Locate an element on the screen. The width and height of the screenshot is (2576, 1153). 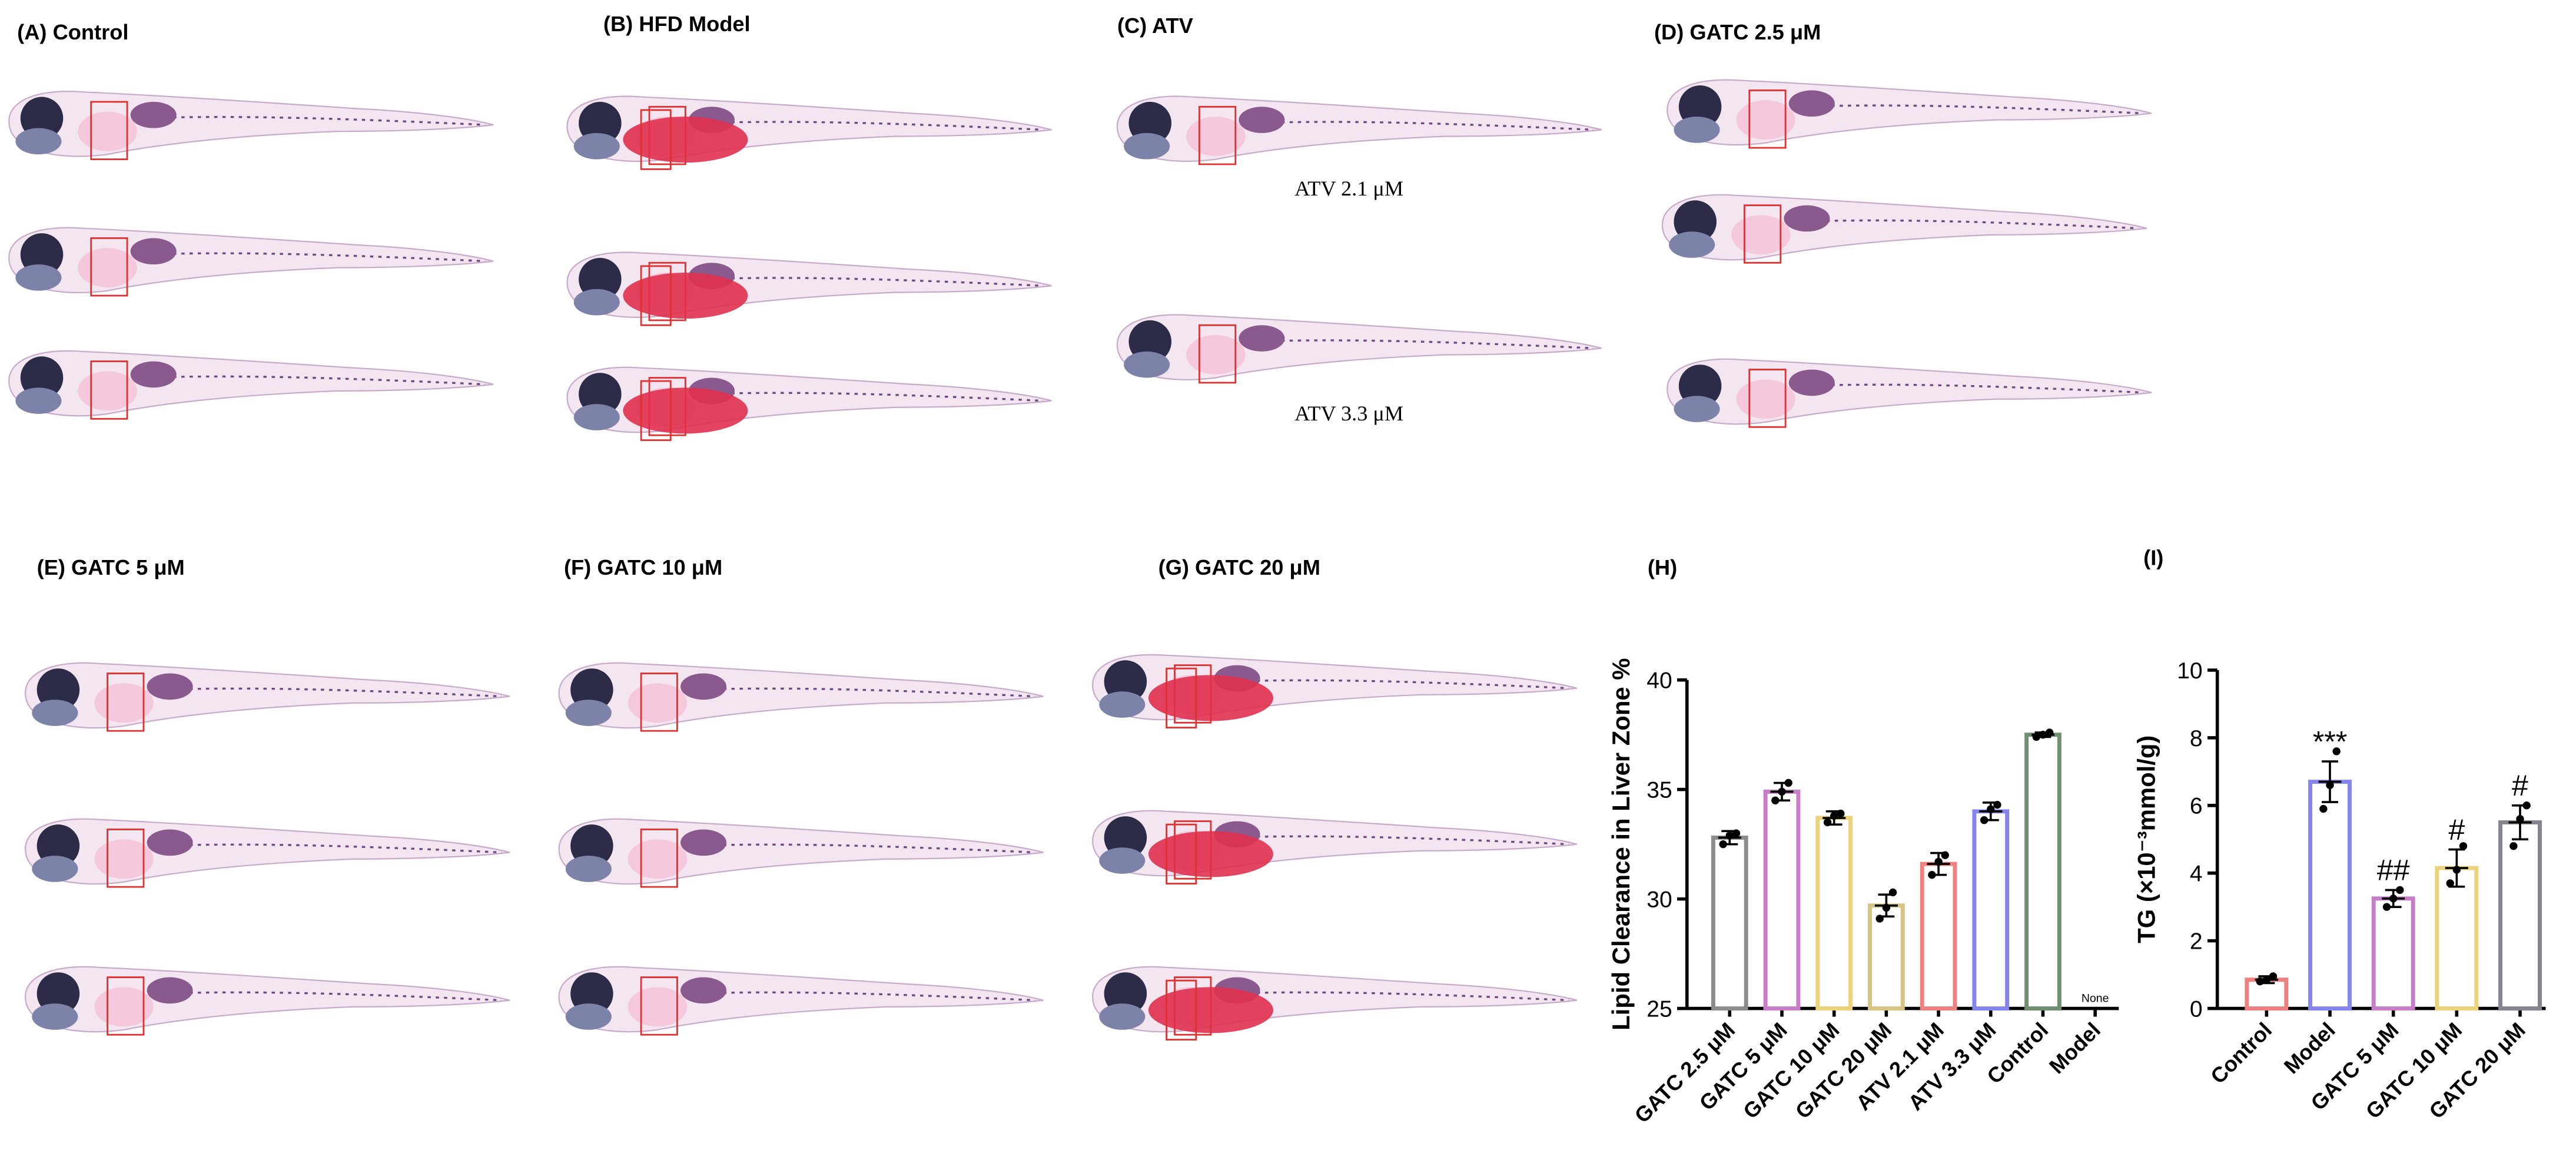
y-tick-label: 25 is located at coordinates (1659, 1009).